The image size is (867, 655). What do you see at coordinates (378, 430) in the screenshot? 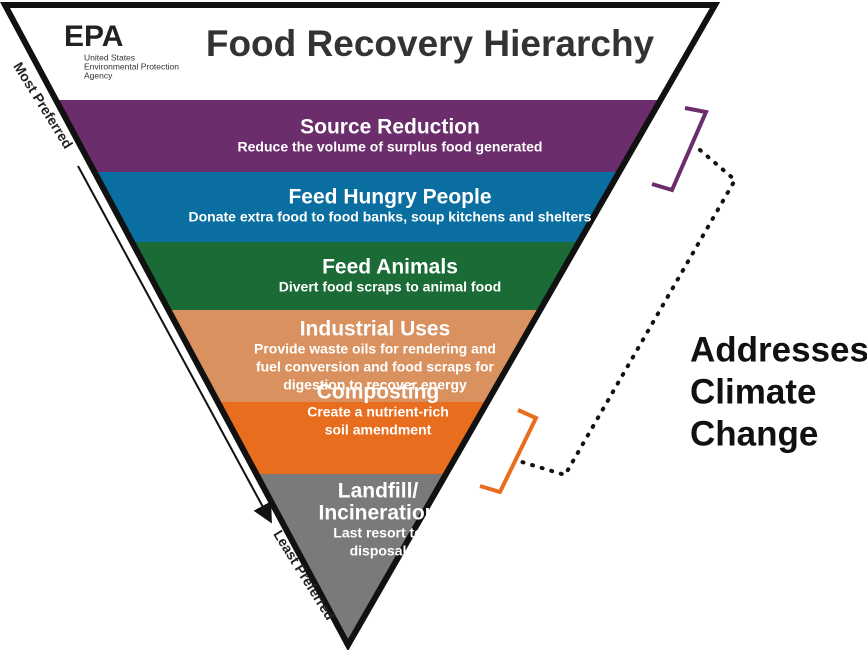
I see `level-description: soil amendment` at bounding box center [378, 430].